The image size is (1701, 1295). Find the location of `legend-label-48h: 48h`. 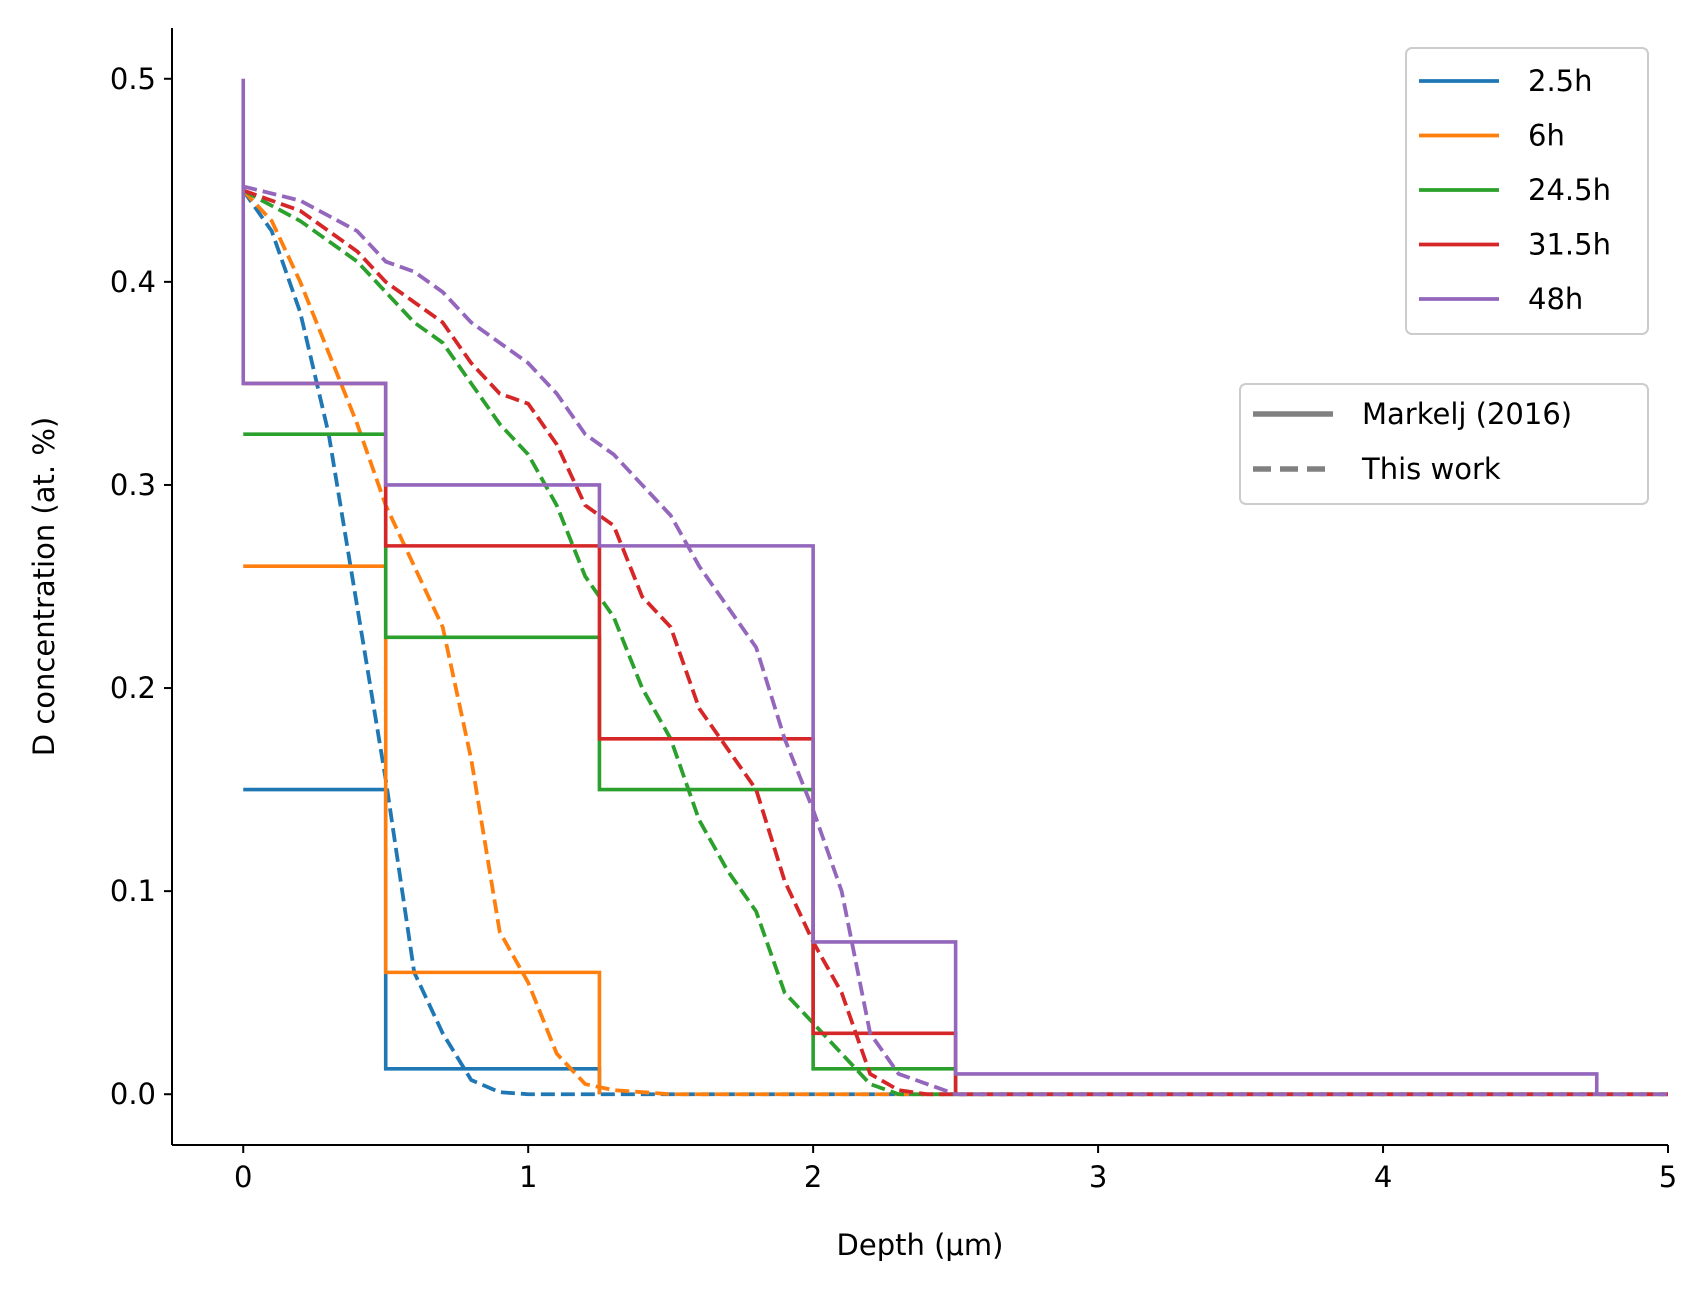

legend-label-48h: 48h is located at coordinates (1555, 299).